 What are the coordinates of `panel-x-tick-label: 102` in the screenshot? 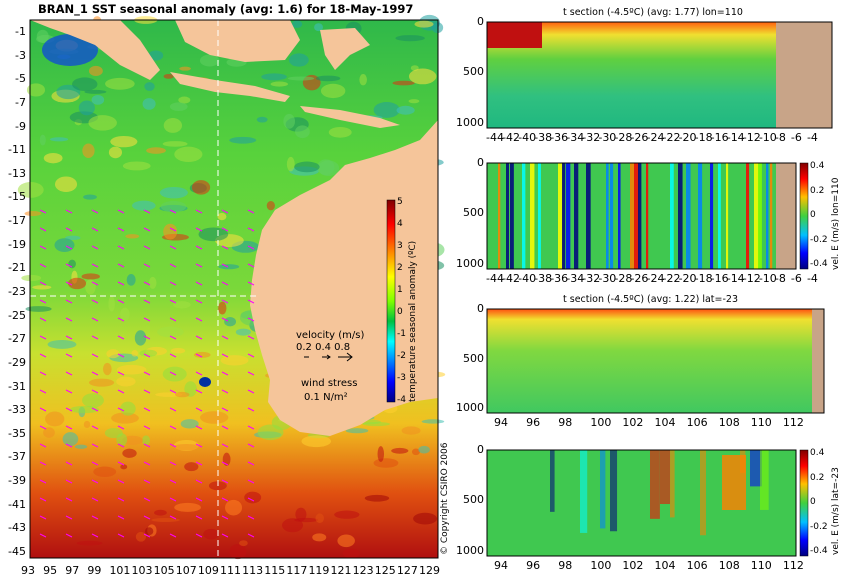 It's located at (633, 422).